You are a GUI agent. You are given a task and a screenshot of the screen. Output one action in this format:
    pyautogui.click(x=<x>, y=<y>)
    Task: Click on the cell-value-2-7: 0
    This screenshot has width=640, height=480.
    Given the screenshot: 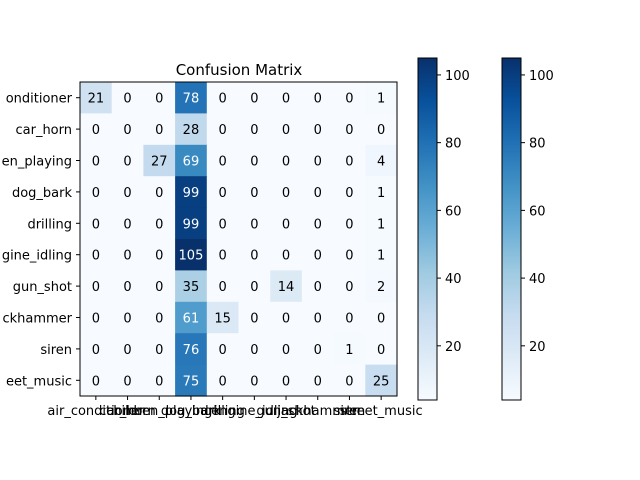 What is the action you would take?
    pyautogui.click(x=318, y=162)
    